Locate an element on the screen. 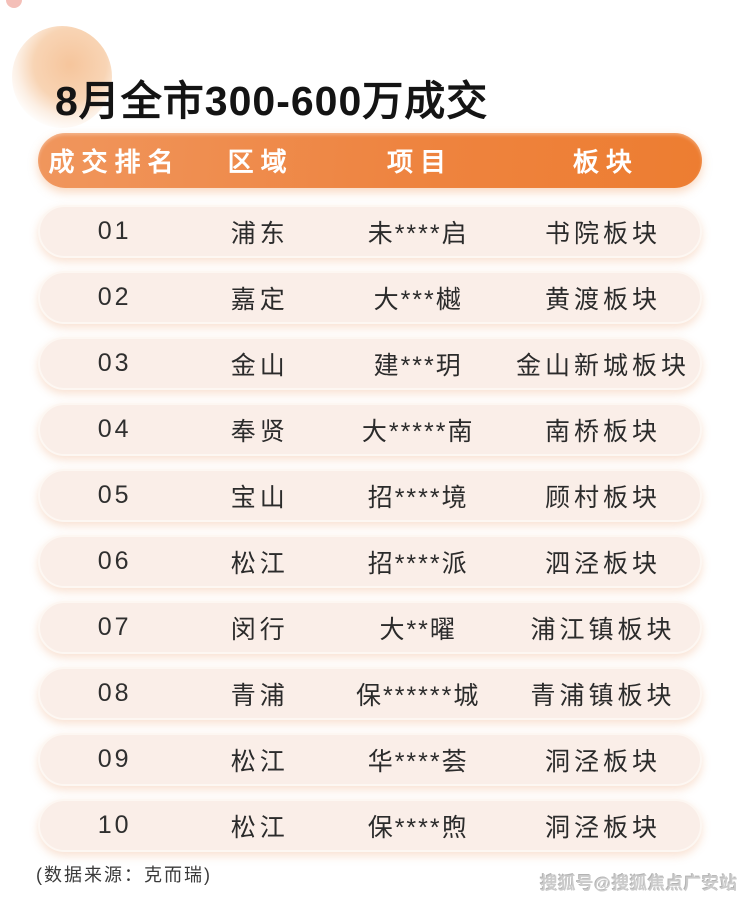 This screenshot has width=740, height=901. region-cell: 金山 is located at coordinates (259, 365).